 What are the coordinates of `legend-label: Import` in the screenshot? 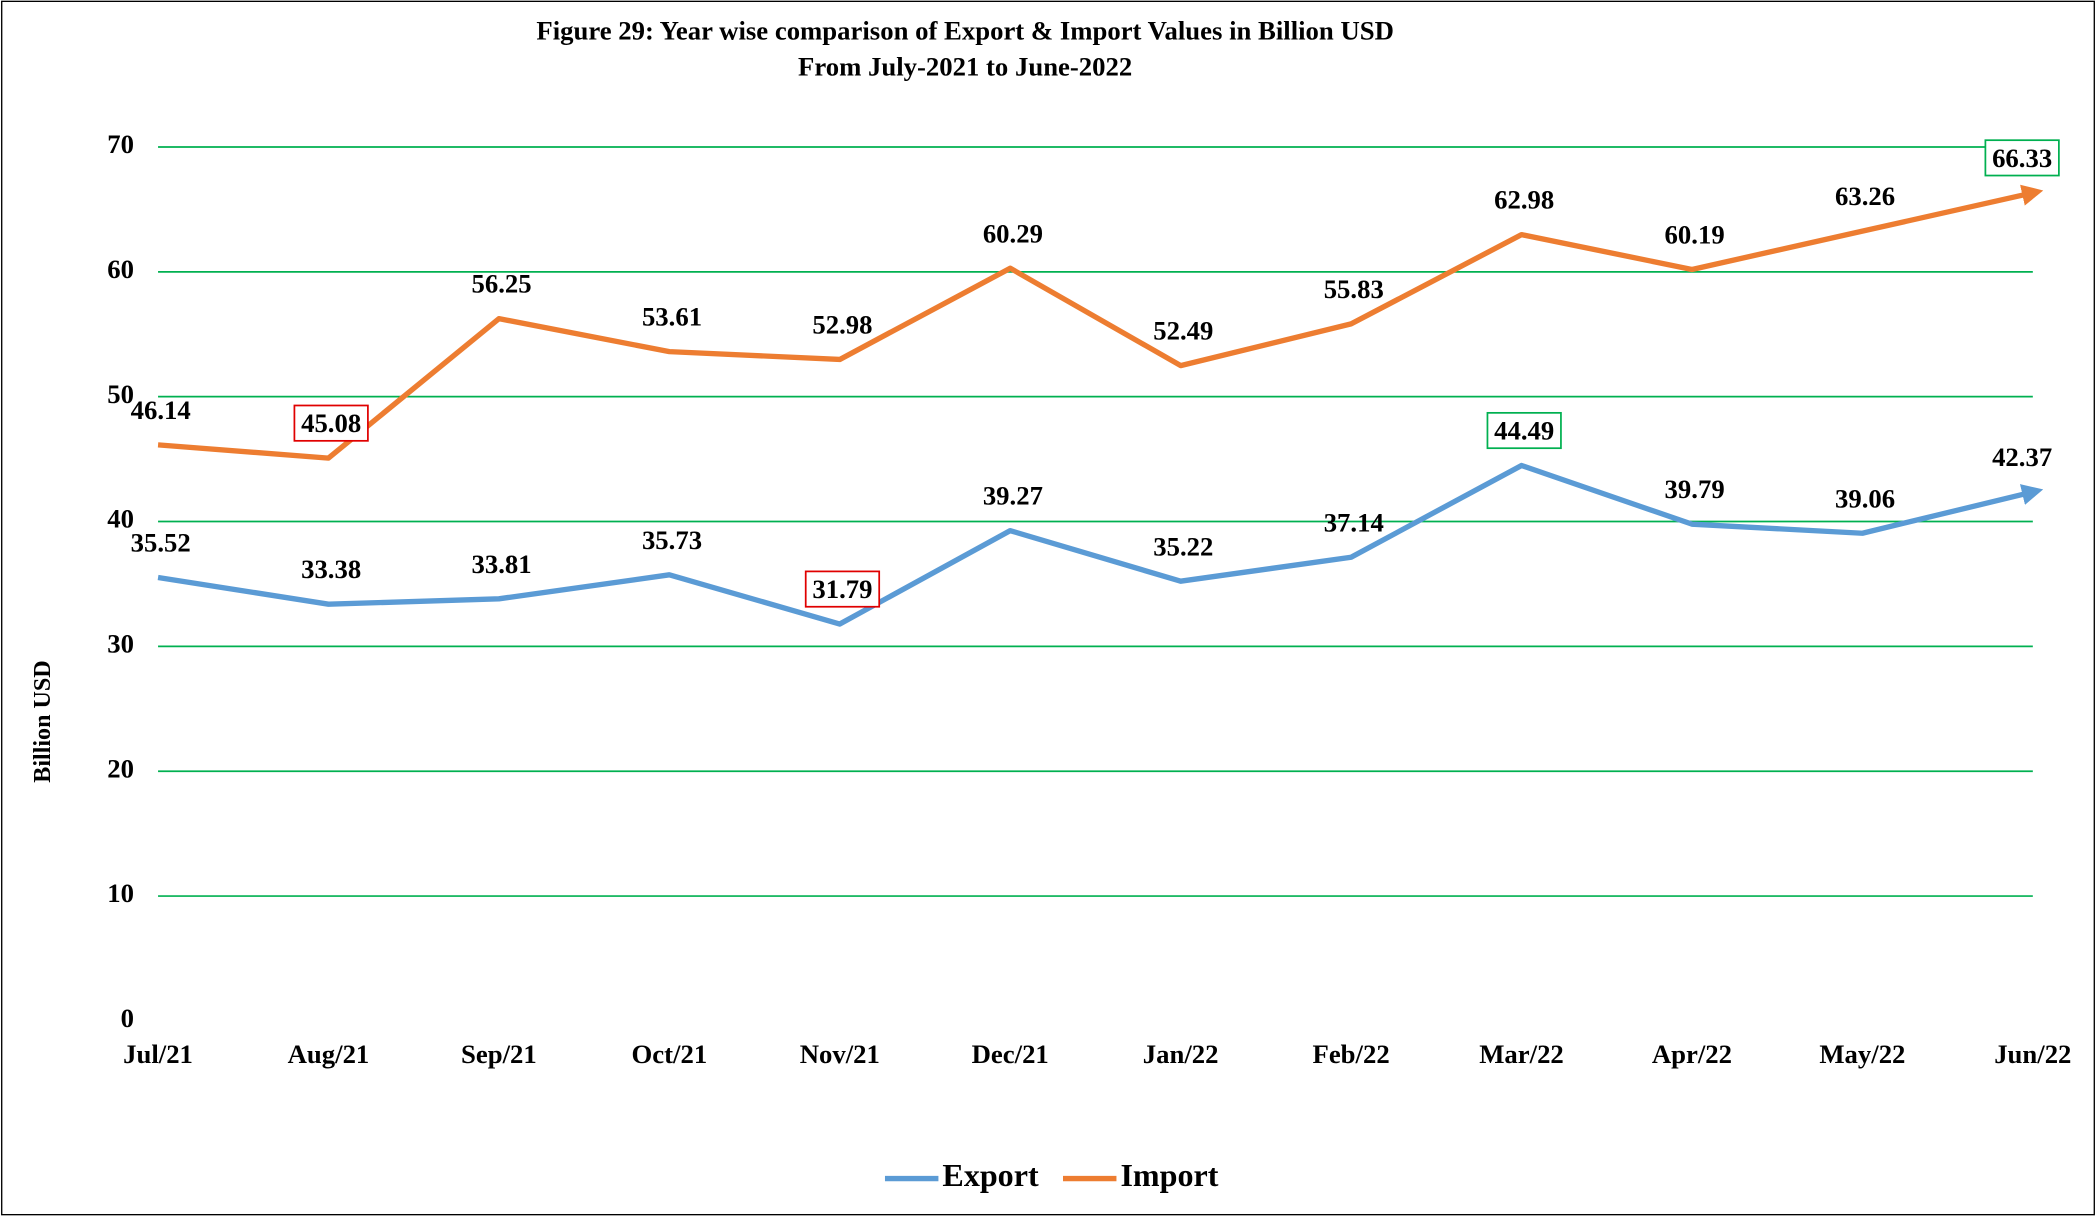 It's located at (1169, 1175).